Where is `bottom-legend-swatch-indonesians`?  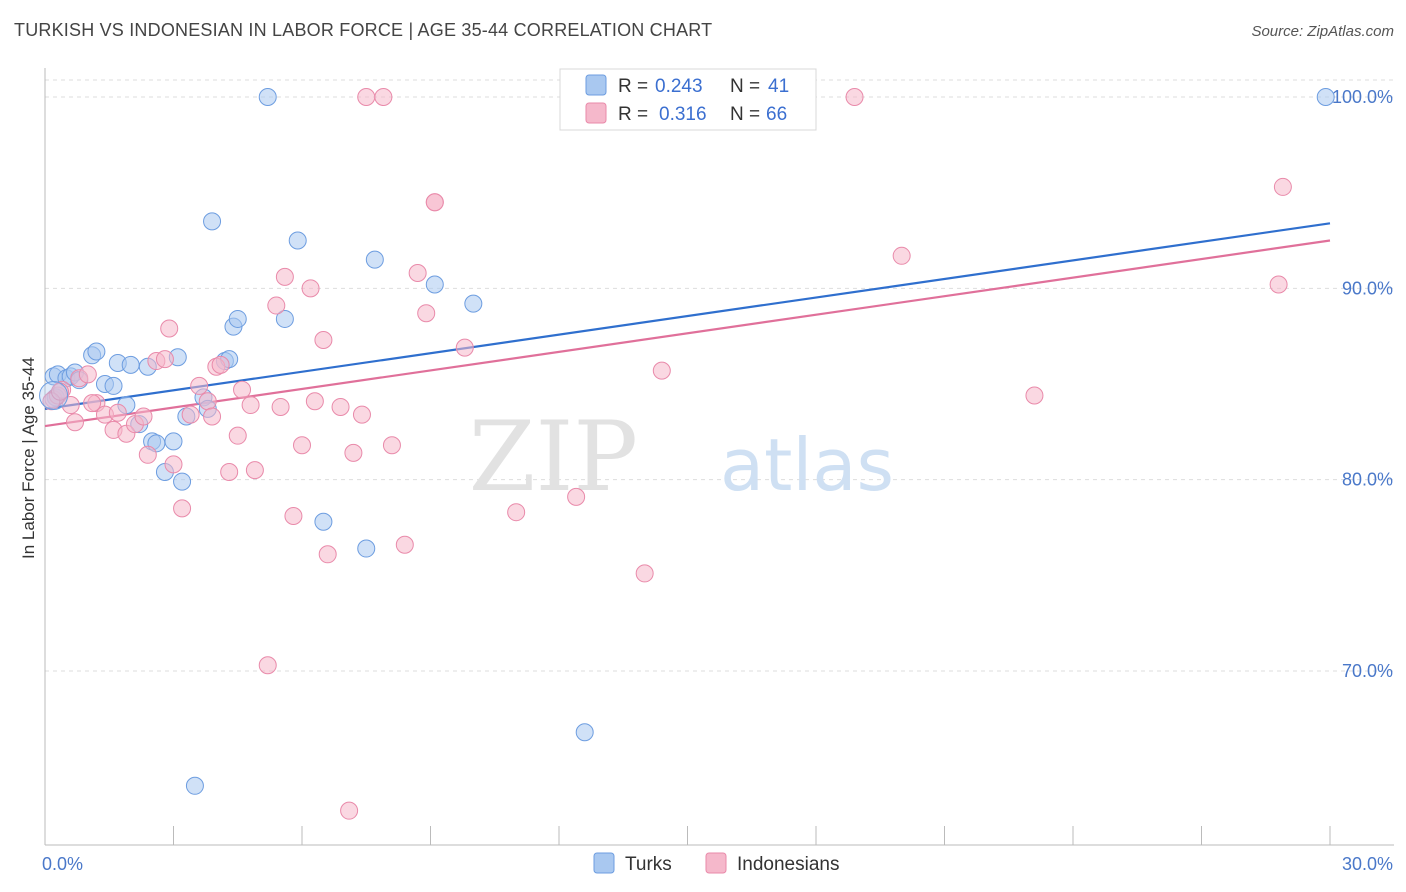 bottom-legend-swatch-indonesians is located at coordinates (716, 863).